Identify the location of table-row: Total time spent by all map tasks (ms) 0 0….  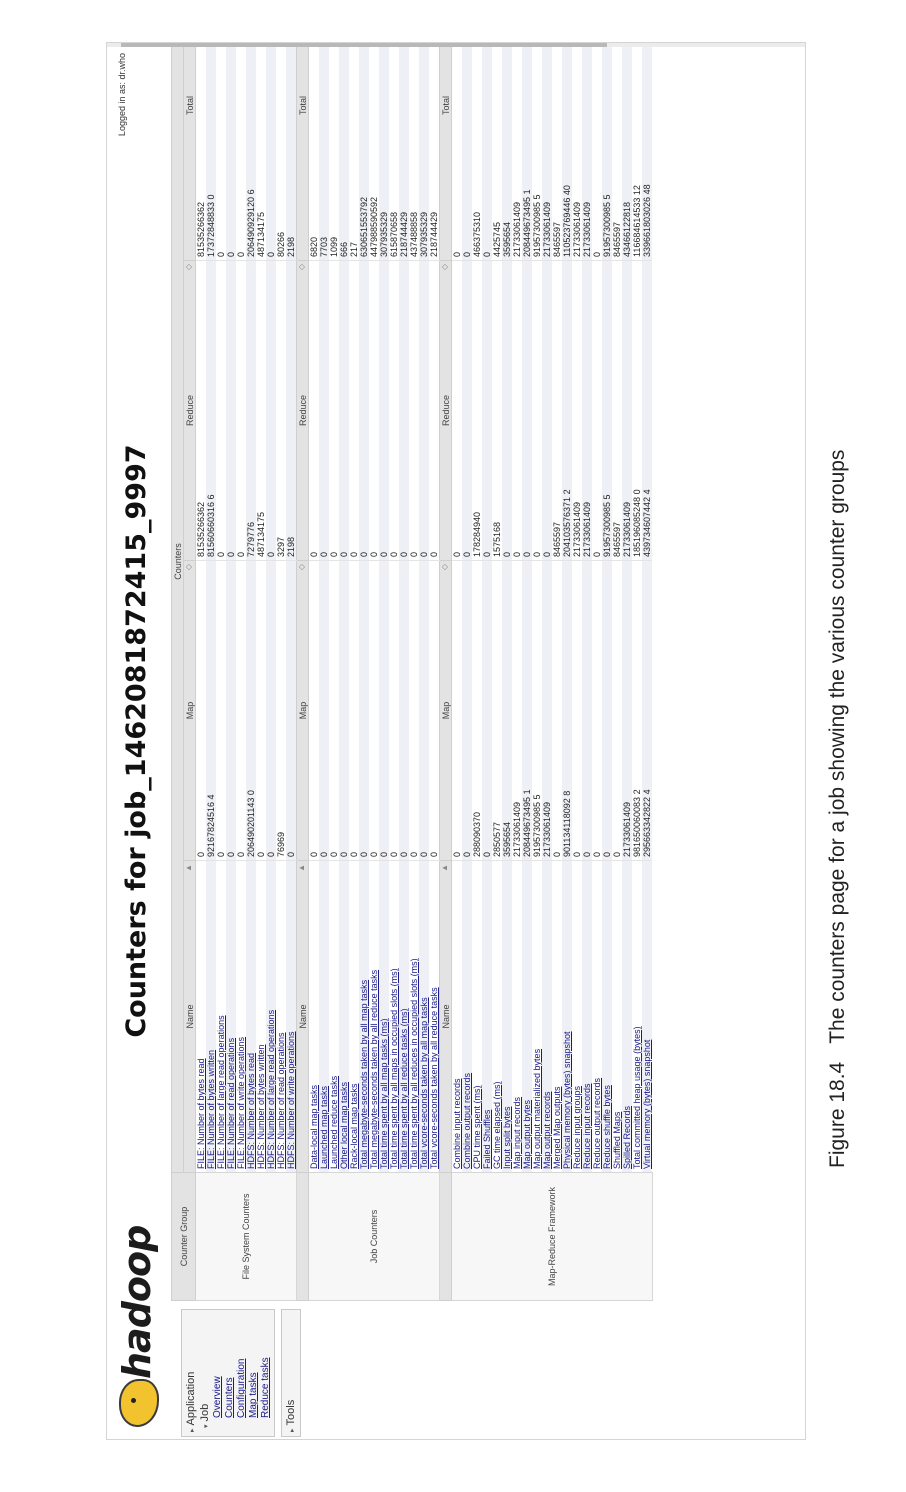
(384, 671).